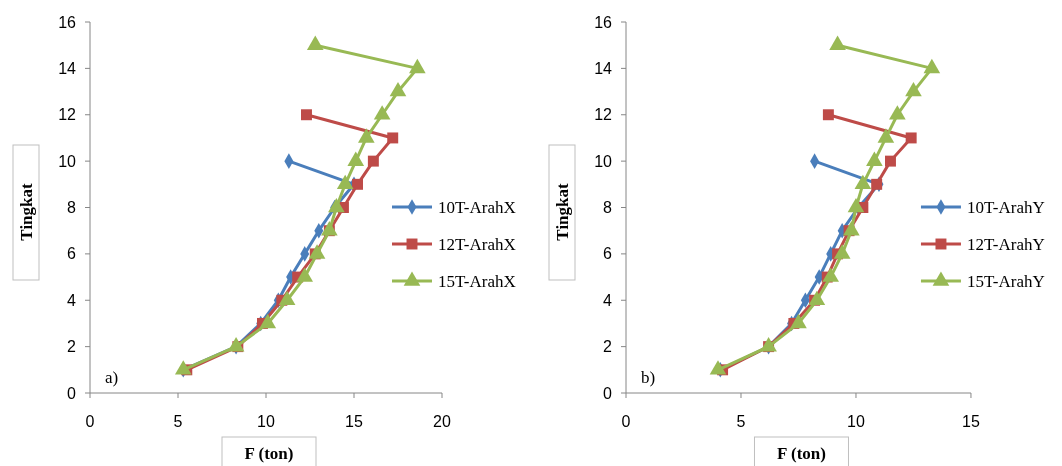  What do you see at coordinates (477, 207) in the screenshot?
I see `legend-label: 10T-ArahX` at bounding box center [477, 207].